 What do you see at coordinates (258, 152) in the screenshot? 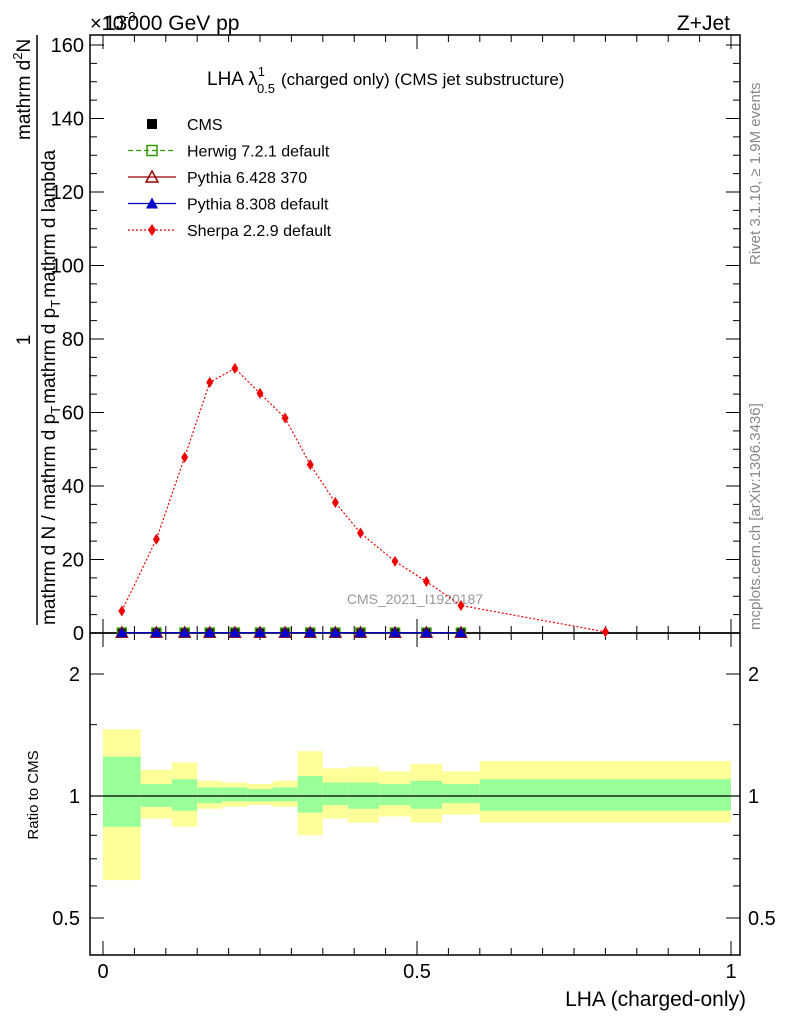
I see `legend-label: Herwig 7.2.1 default` at bounding box center [258, 152].